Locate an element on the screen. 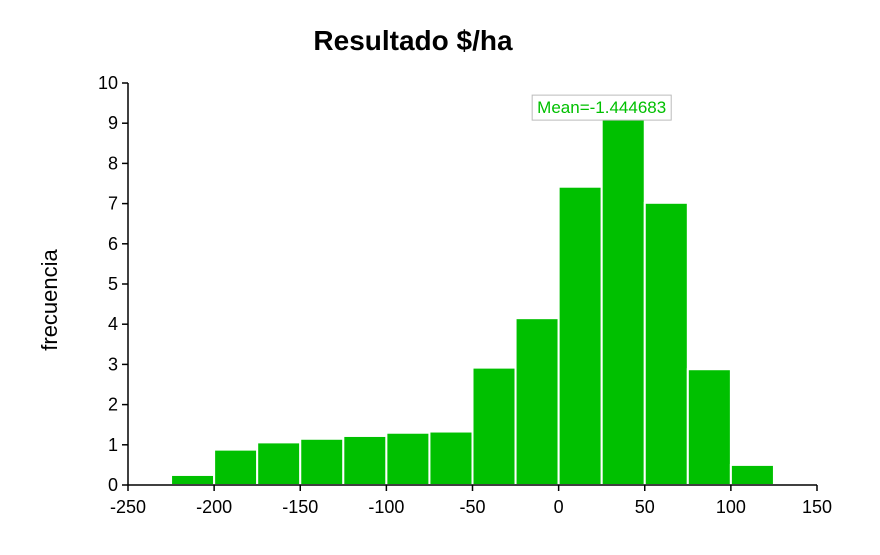  mean-annotation-label: Mean=-1.444683 is located at coordinates (601, 107).